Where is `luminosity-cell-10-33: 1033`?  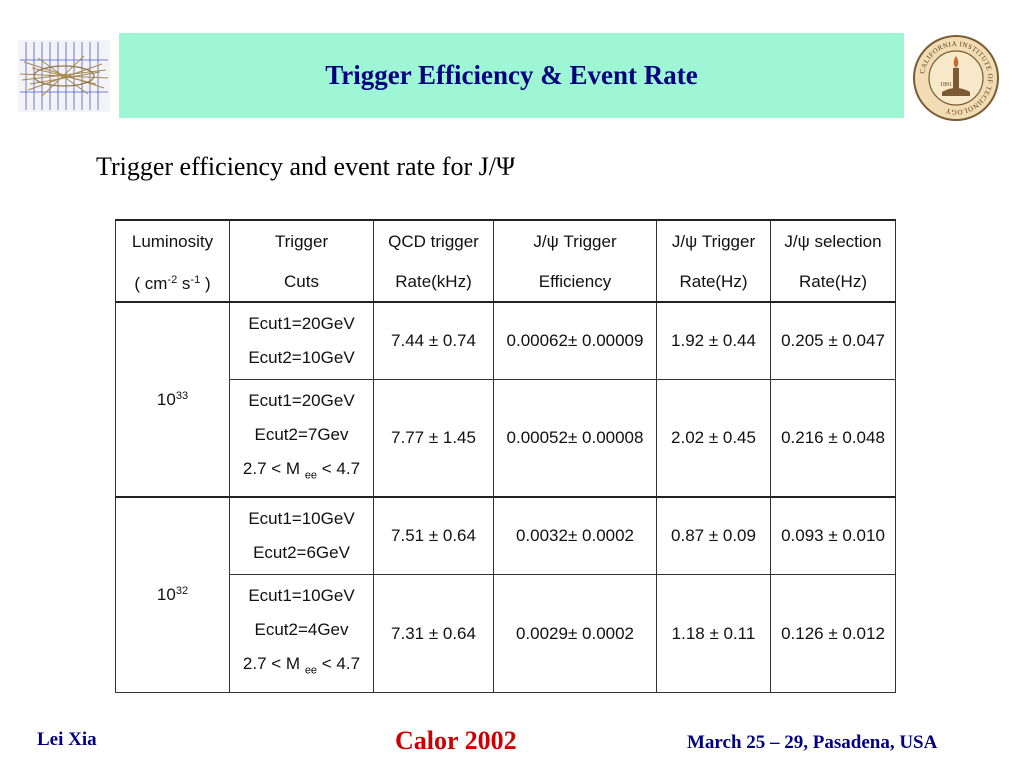 luminosity-cell-10-33: 1033 is located at coordinates (172, 399).